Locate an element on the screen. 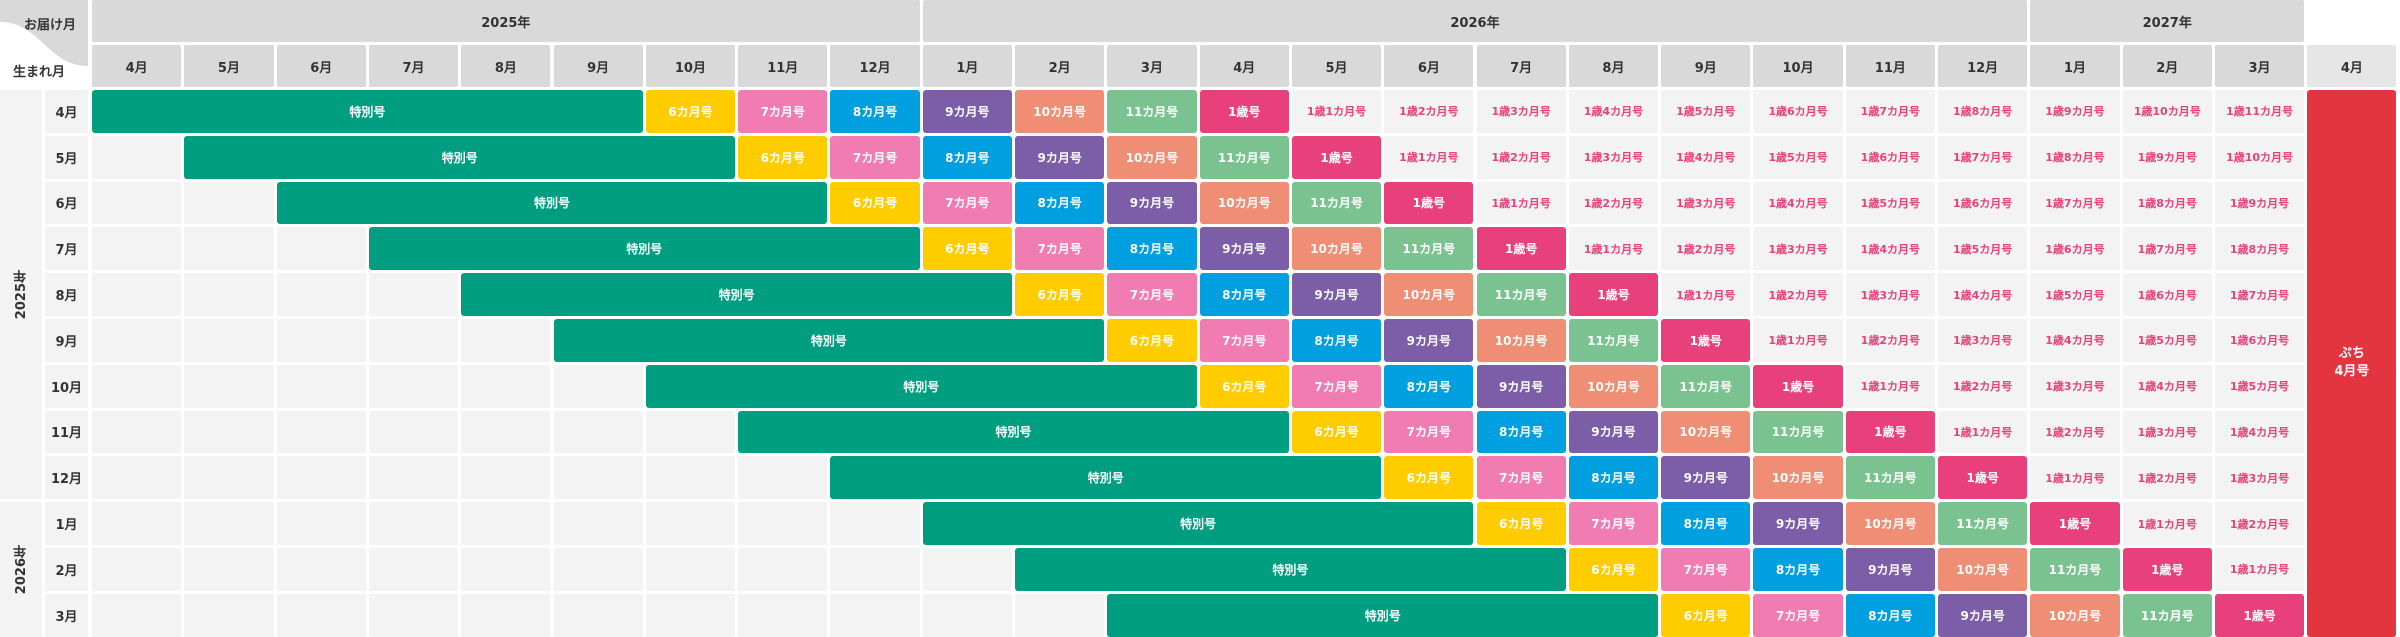  issue-age-cell: 1歳10カ月号 is located at coordinates (2167, 111).